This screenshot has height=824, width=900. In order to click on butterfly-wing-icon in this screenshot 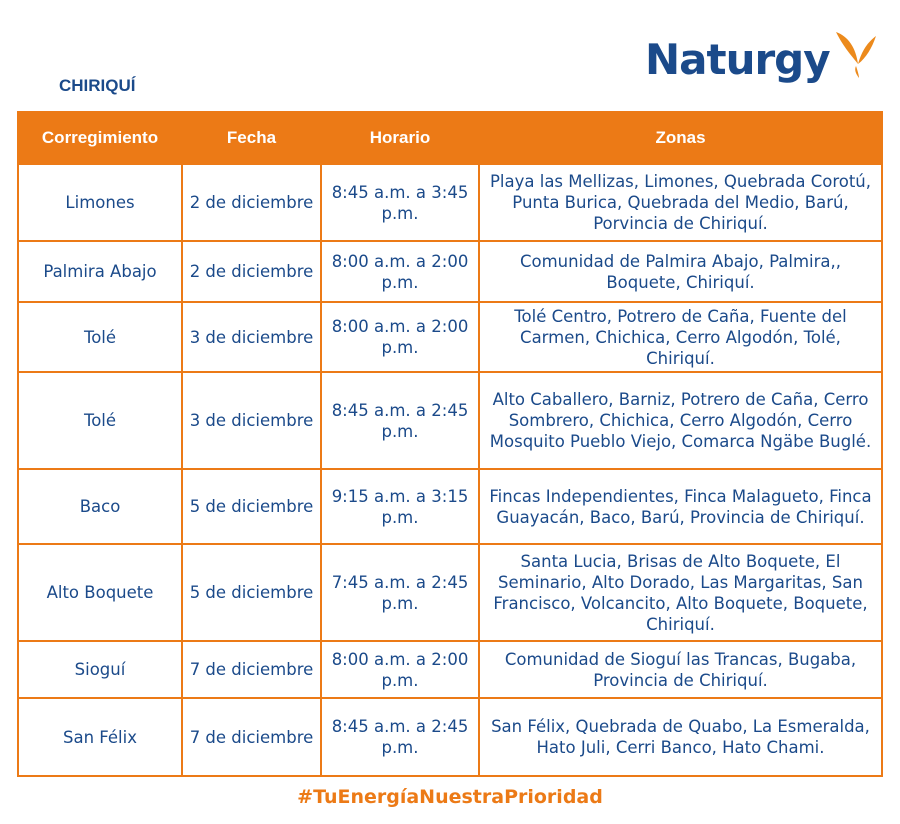, I will do `click(855, 55)`.